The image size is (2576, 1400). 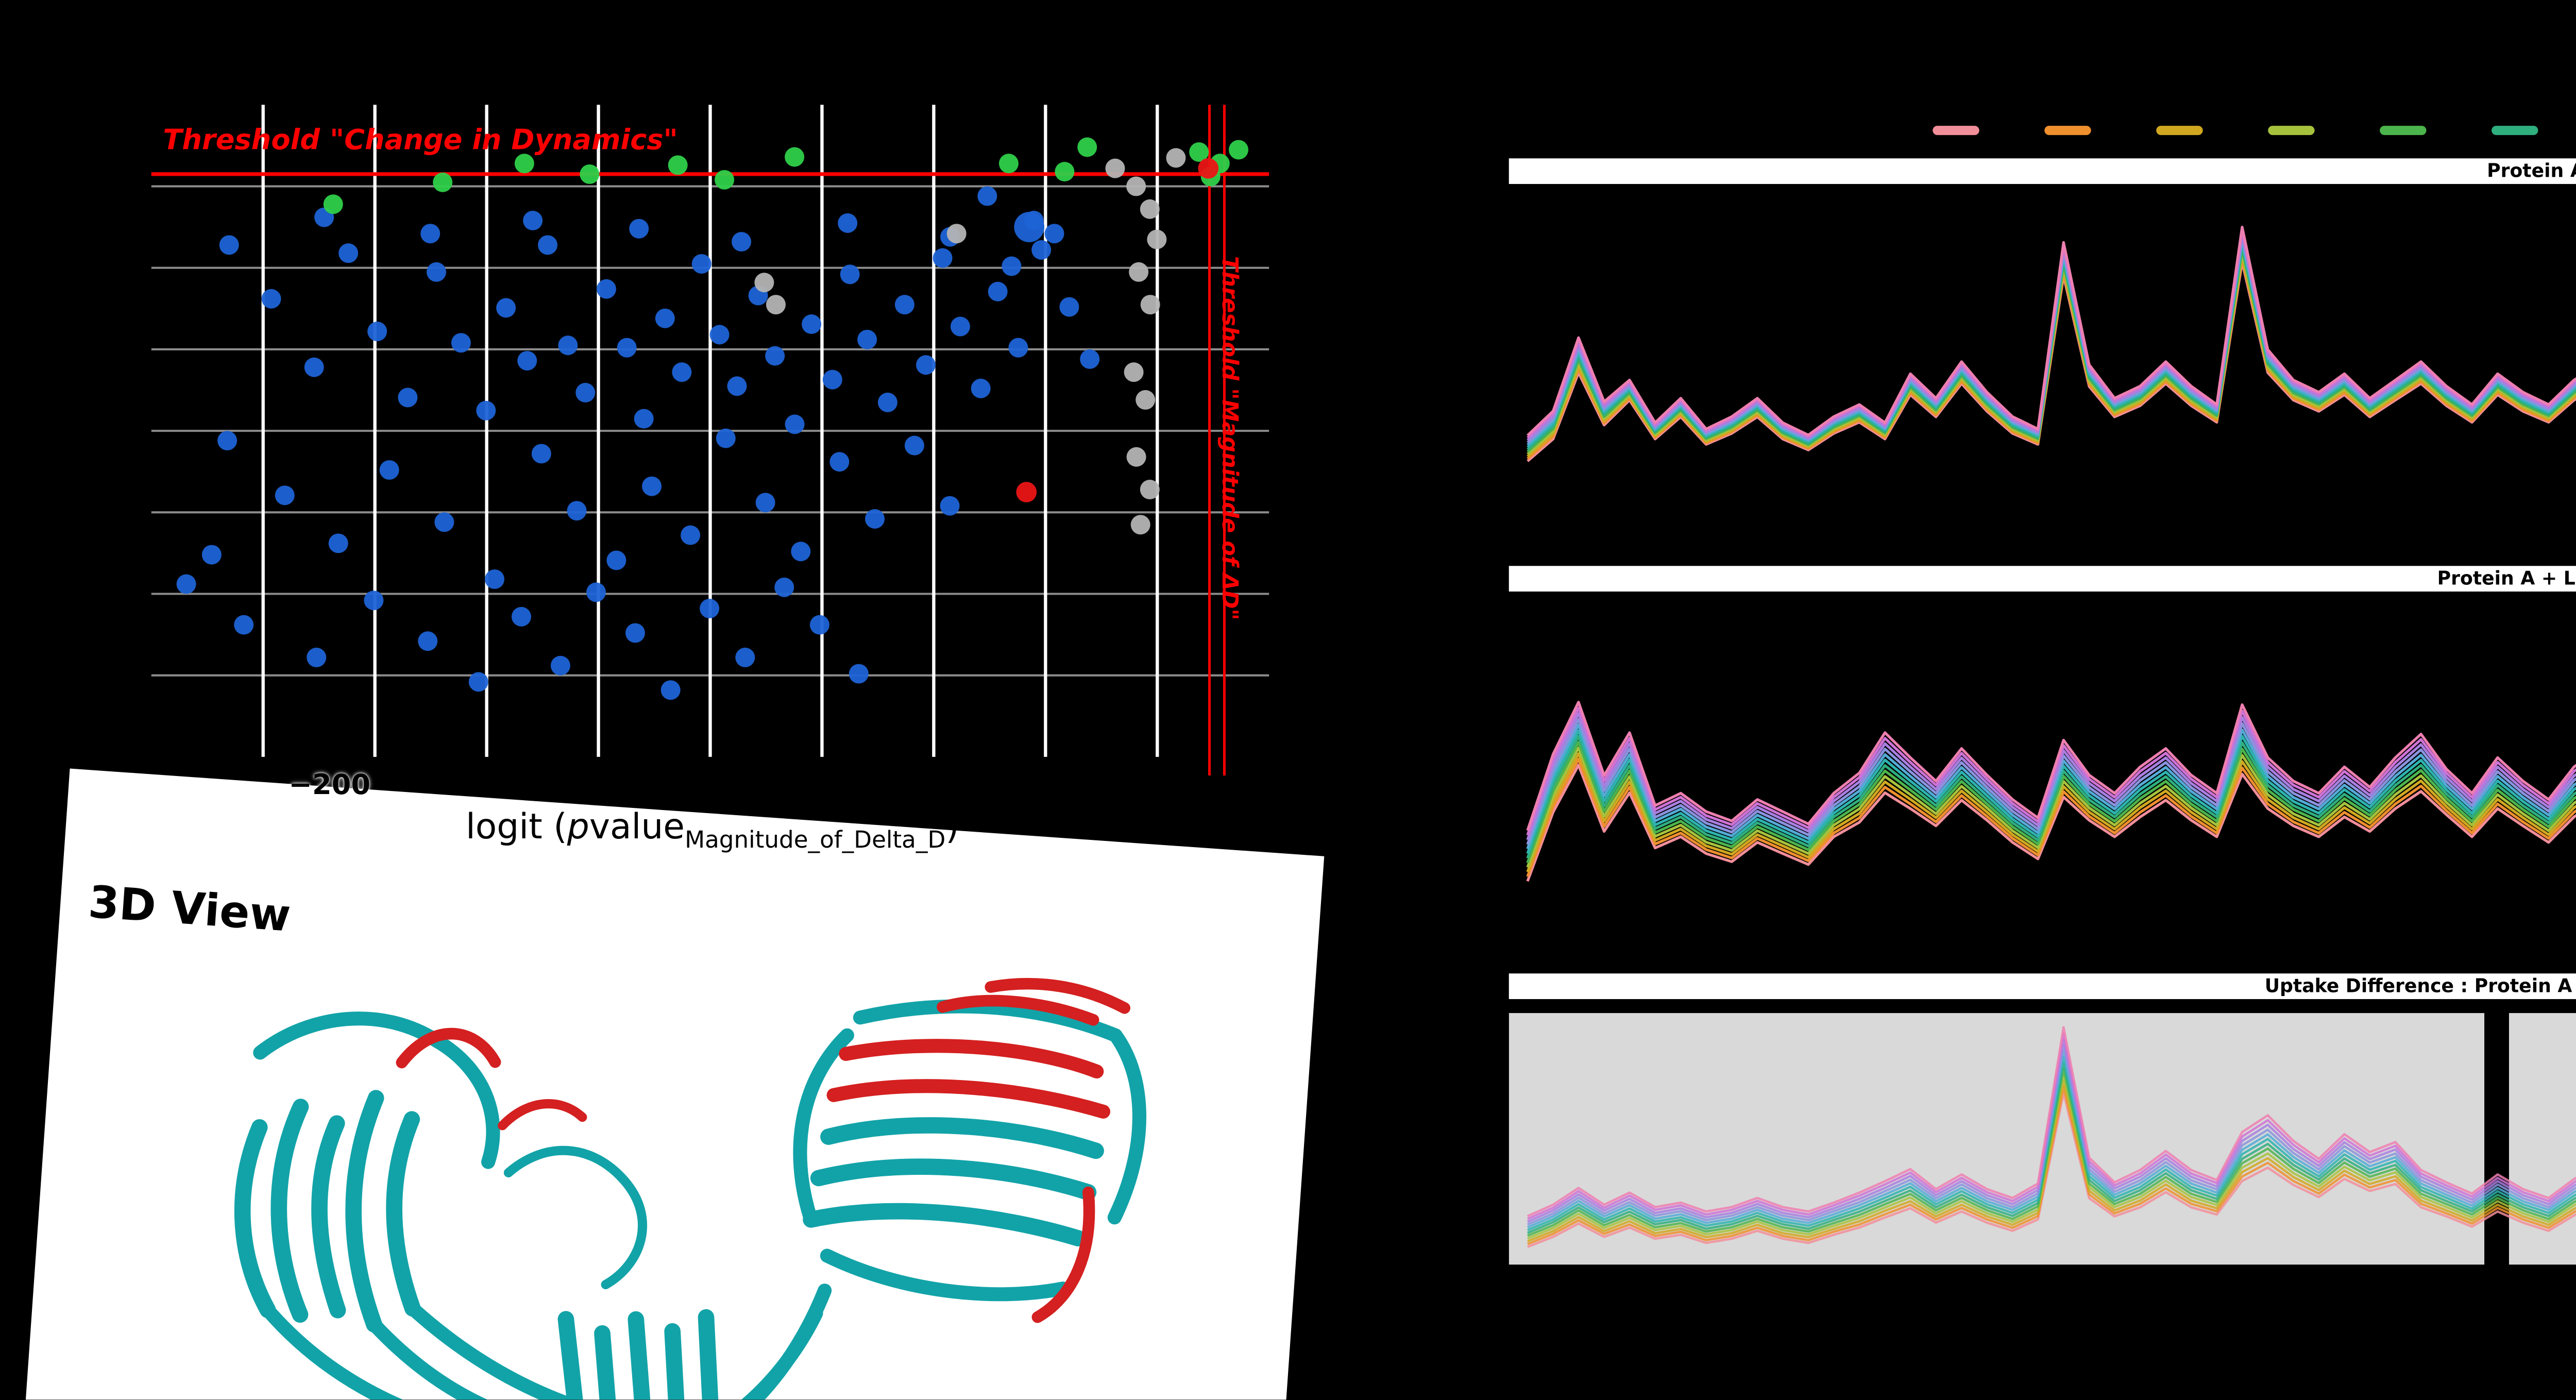 I want to click on timepoint-legend, so click(x=2254, y=130).